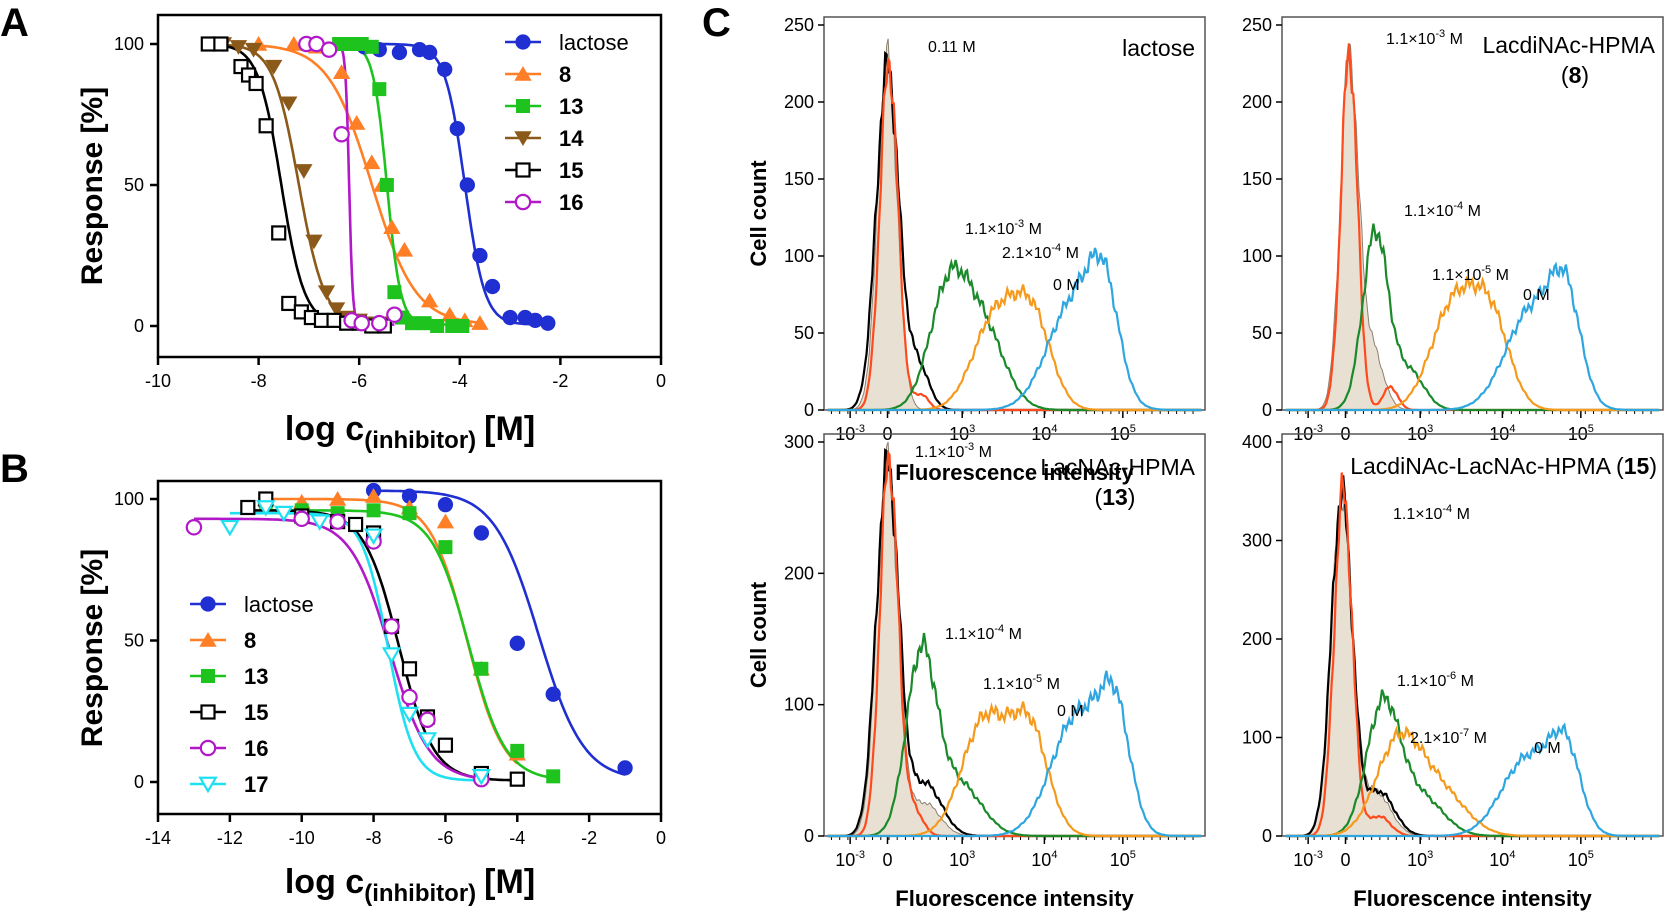 The image size is (1679, 915). Describe the element at coordinates (1257, 256) in the screenshot. I see `y-tick-label: 100` at that location.